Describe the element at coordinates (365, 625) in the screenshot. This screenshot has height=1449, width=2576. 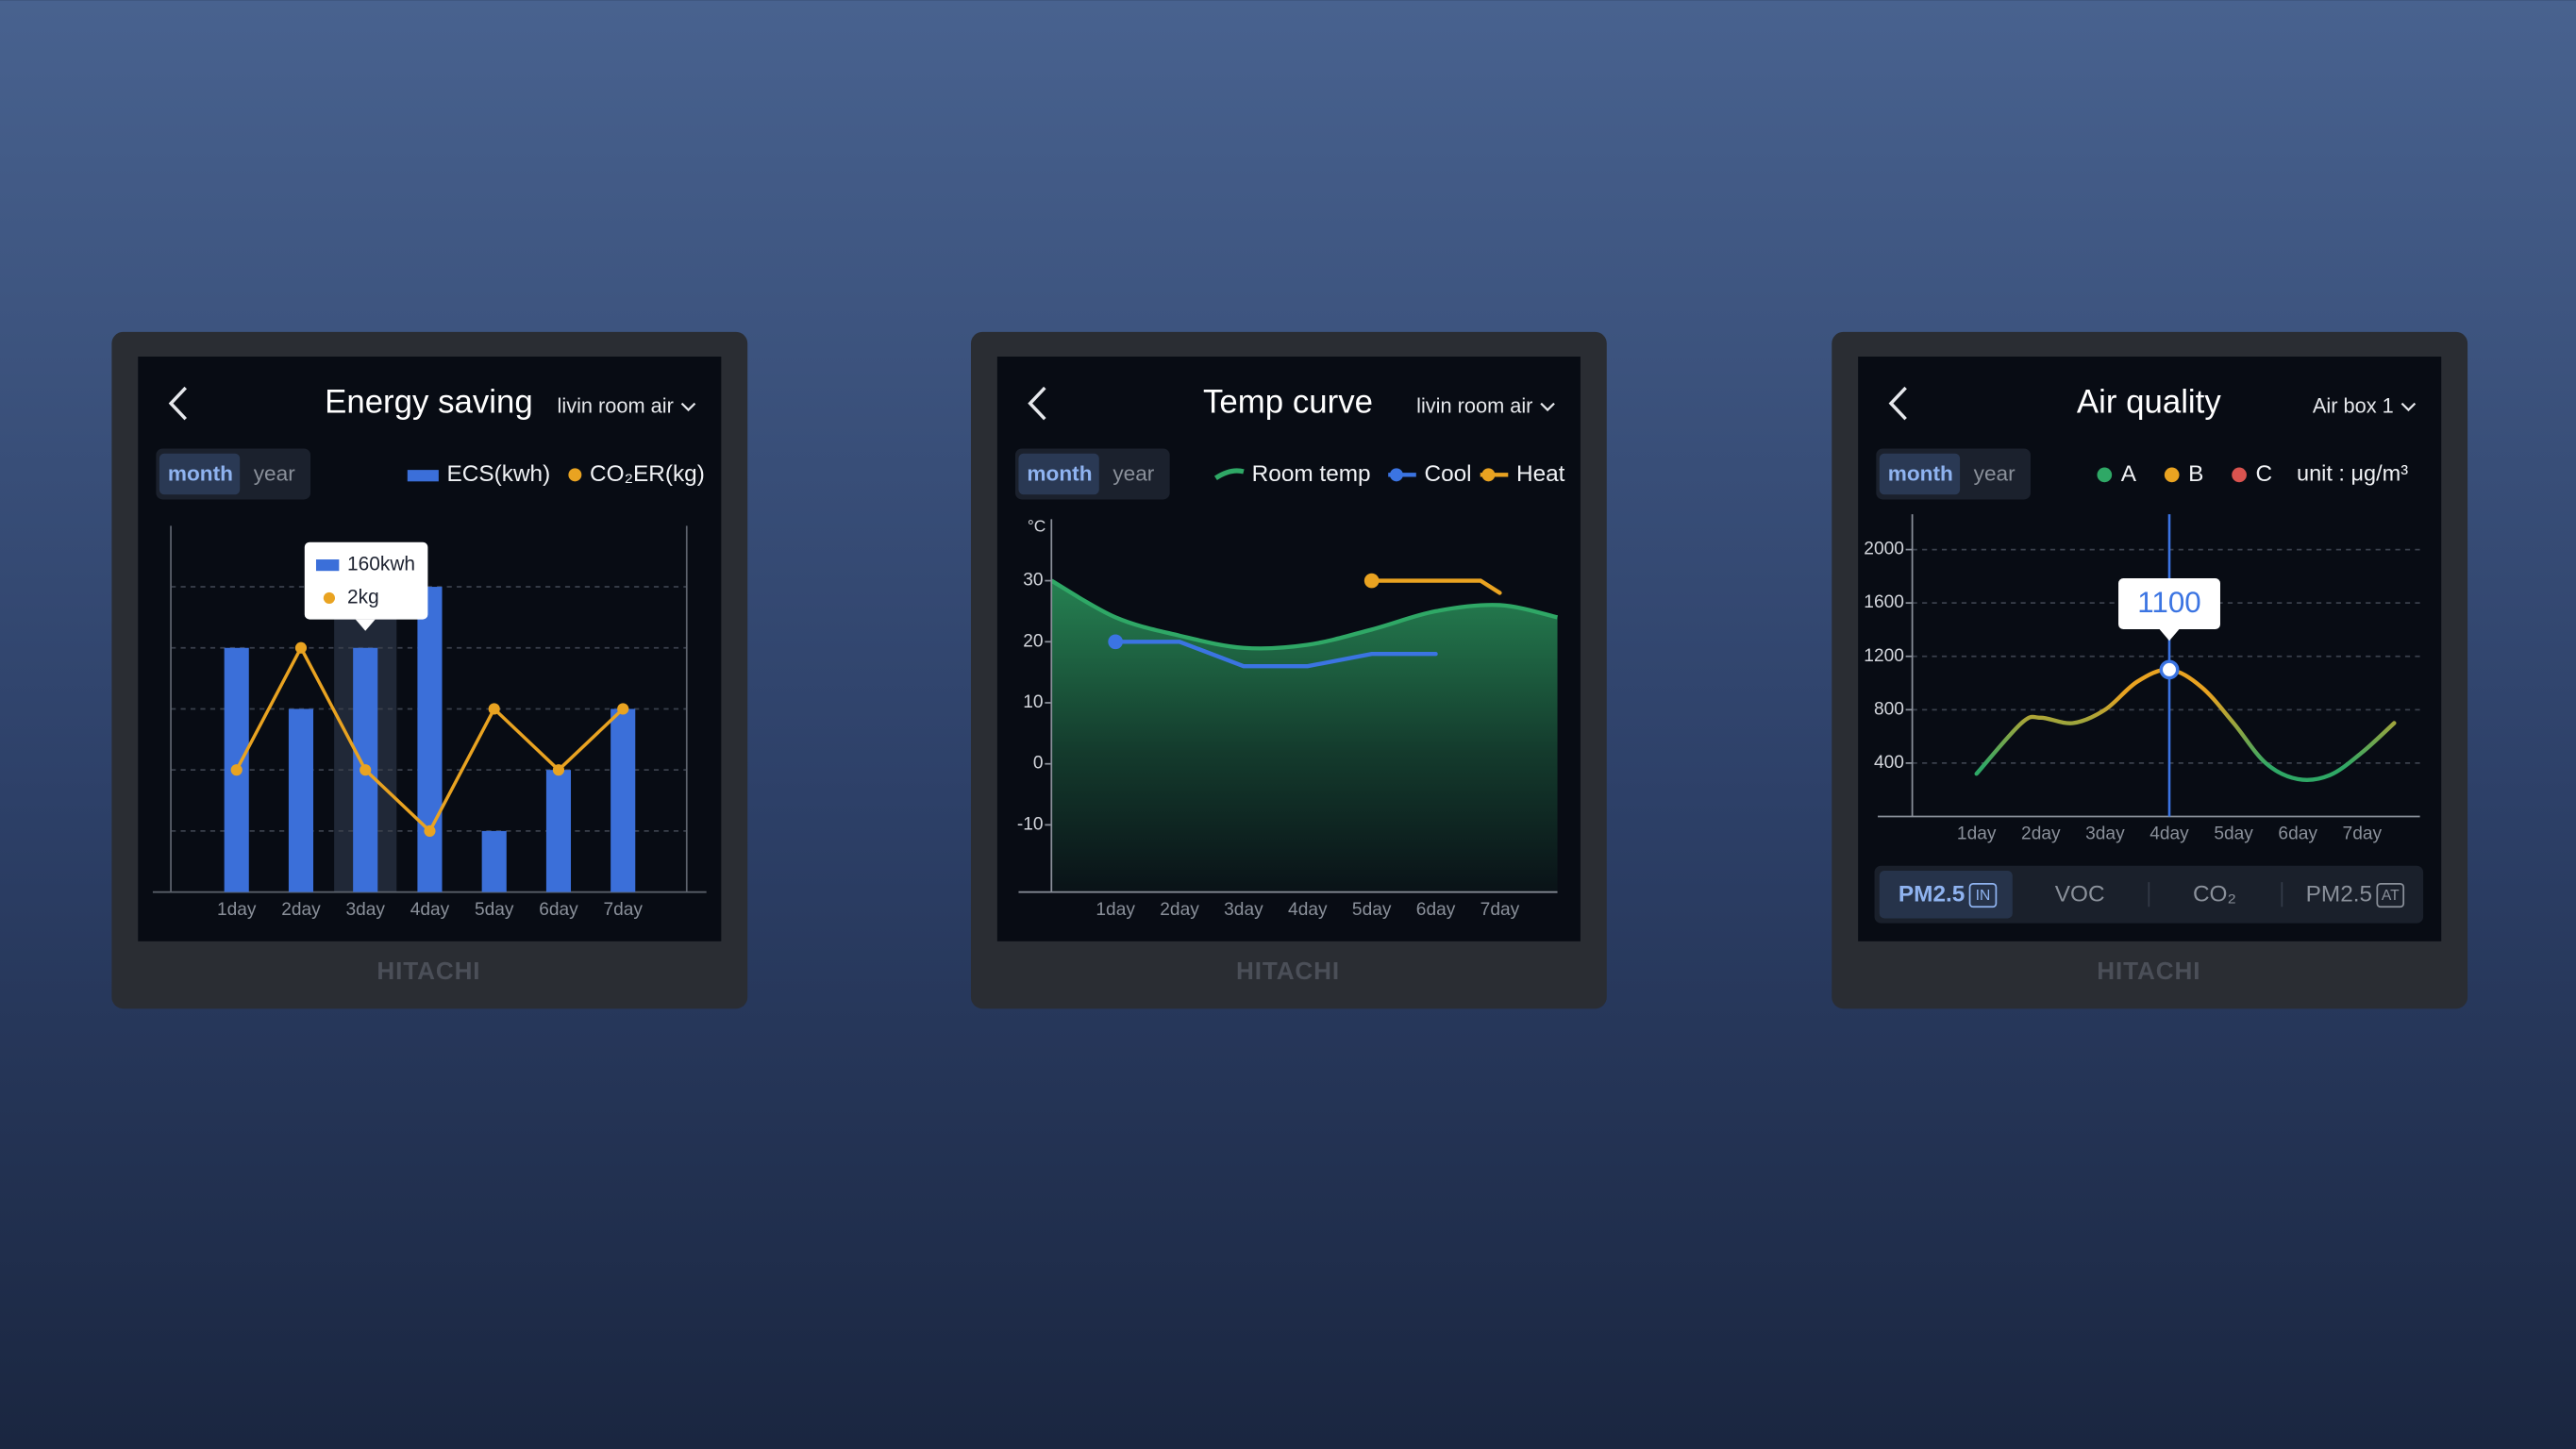
I see `tooltip-pointer` at that location.